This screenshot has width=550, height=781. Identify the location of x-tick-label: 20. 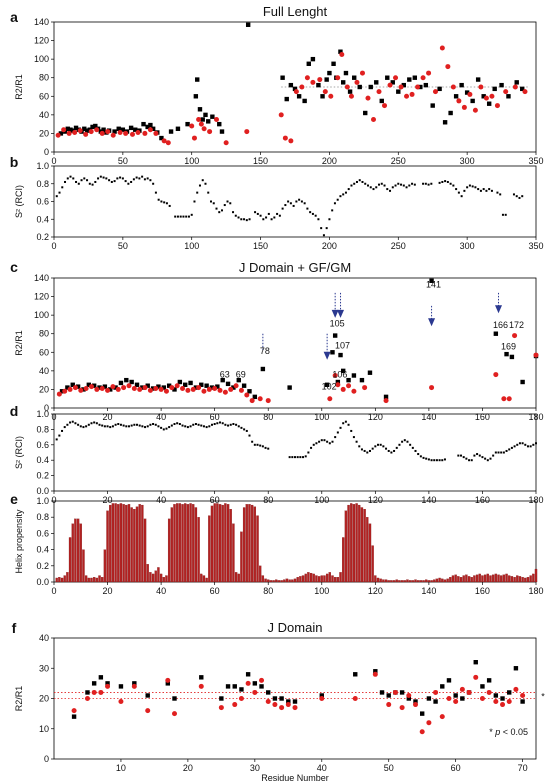
(108, 591).